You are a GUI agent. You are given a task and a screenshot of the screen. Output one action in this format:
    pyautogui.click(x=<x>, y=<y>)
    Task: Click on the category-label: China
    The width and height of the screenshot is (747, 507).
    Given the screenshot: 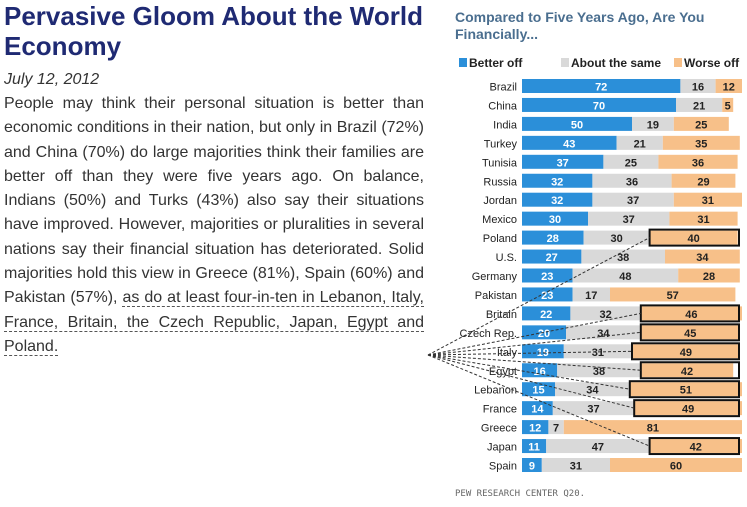 What is the action you would take?
    pyautogui.click(x=503, y=106)
    